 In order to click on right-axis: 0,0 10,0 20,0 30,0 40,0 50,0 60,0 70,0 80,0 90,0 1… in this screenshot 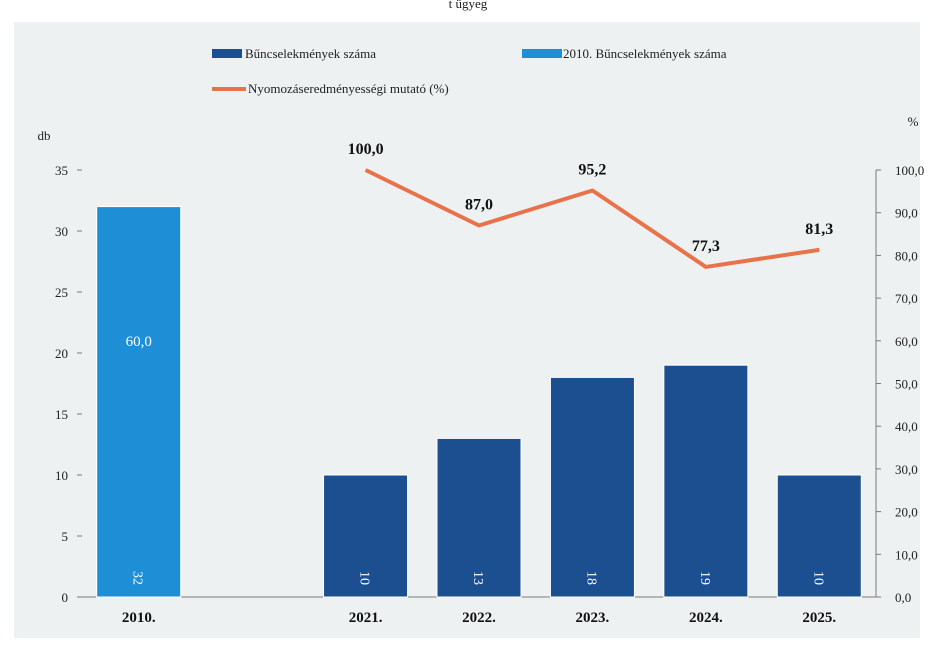, I will do `click(900, 384)`.